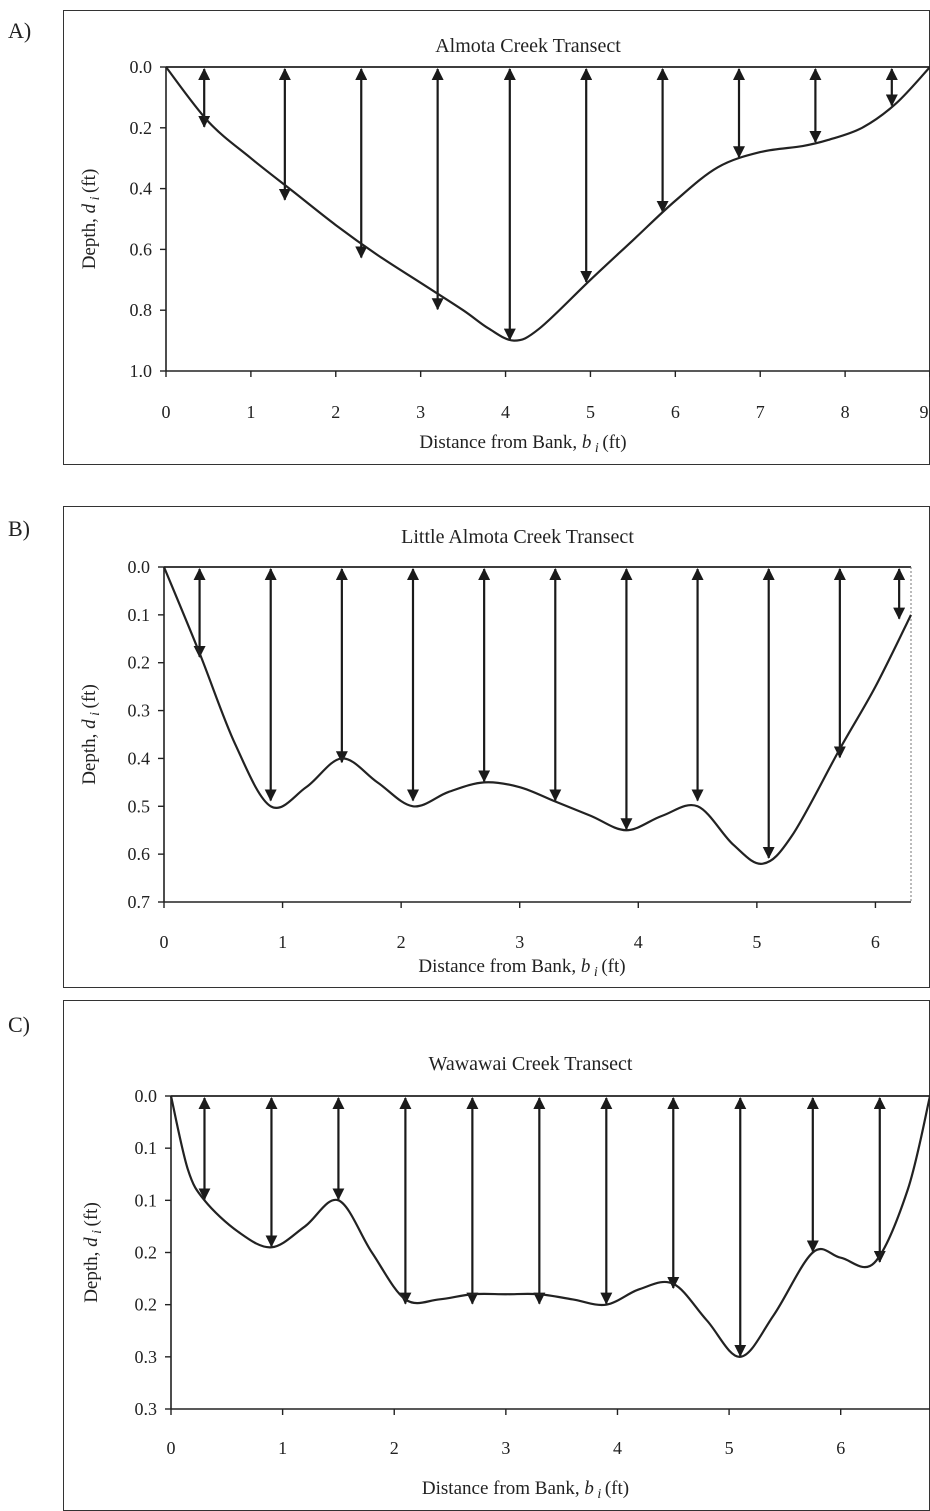 Image resolution: width=930 pixels, height=1511 pixels. Describe the element at coordinates (19, 1024) in the screenshot. I see `panel-letter-c: C)` at that location.